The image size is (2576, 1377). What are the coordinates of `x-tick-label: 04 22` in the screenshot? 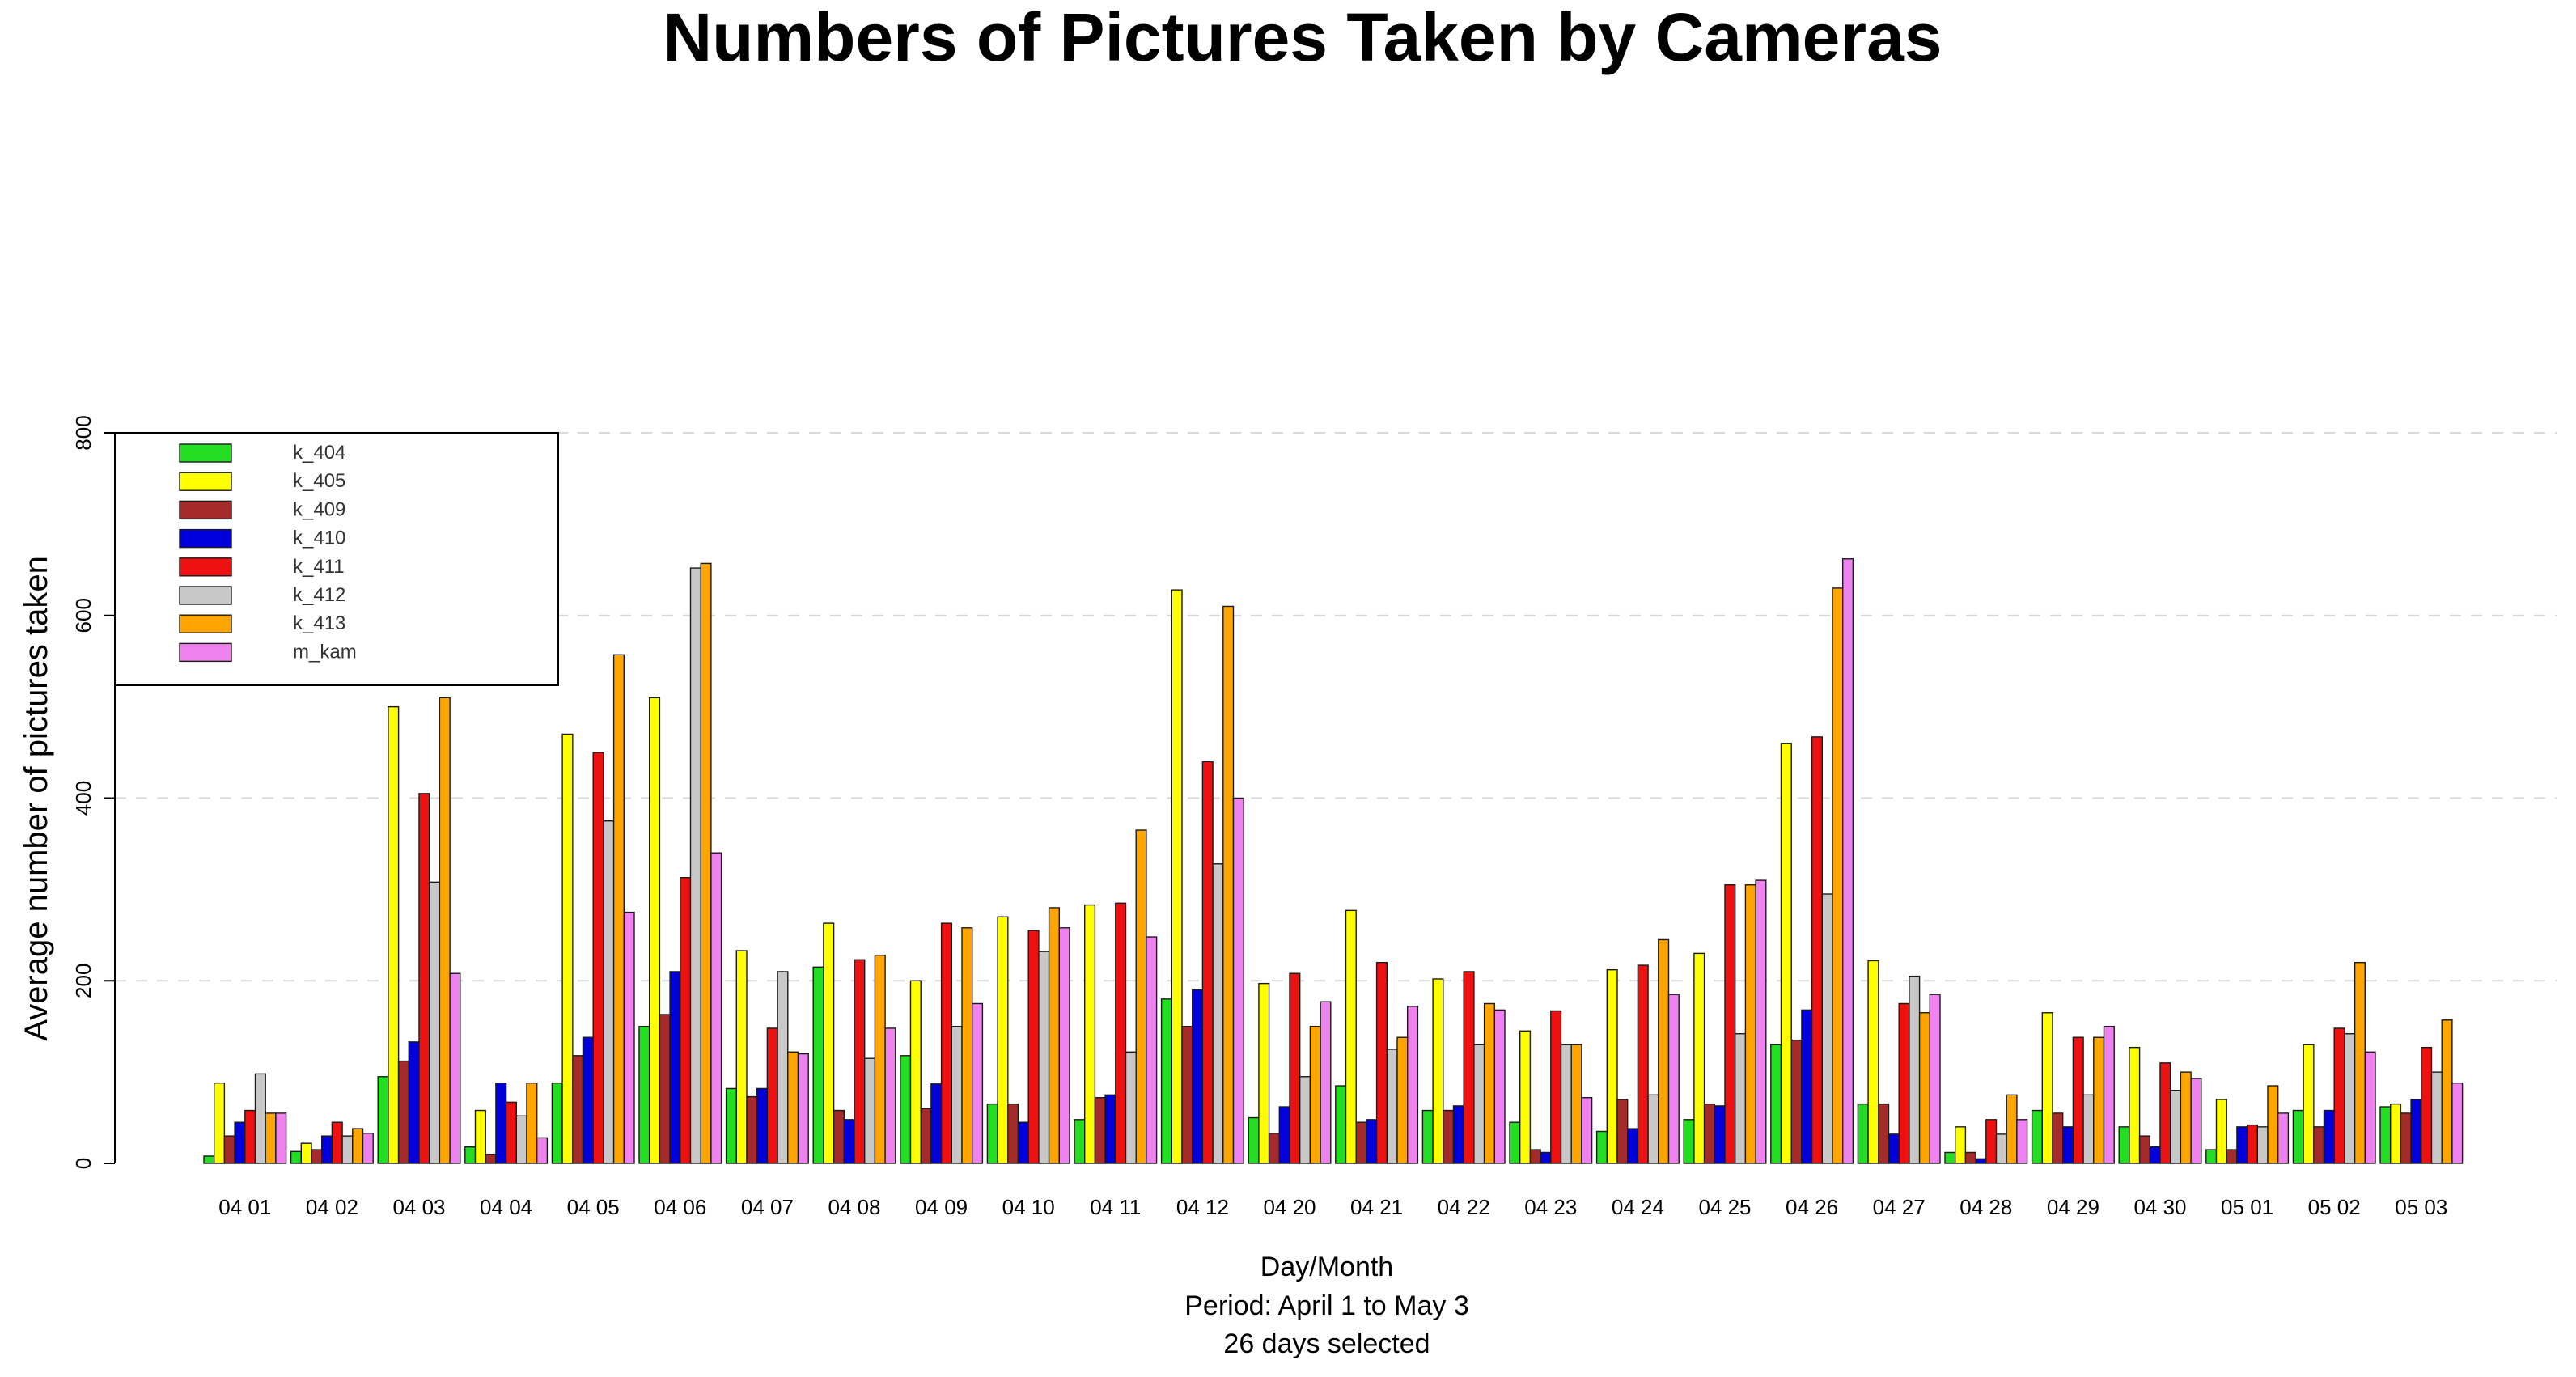 It's located at (1464, 1207).